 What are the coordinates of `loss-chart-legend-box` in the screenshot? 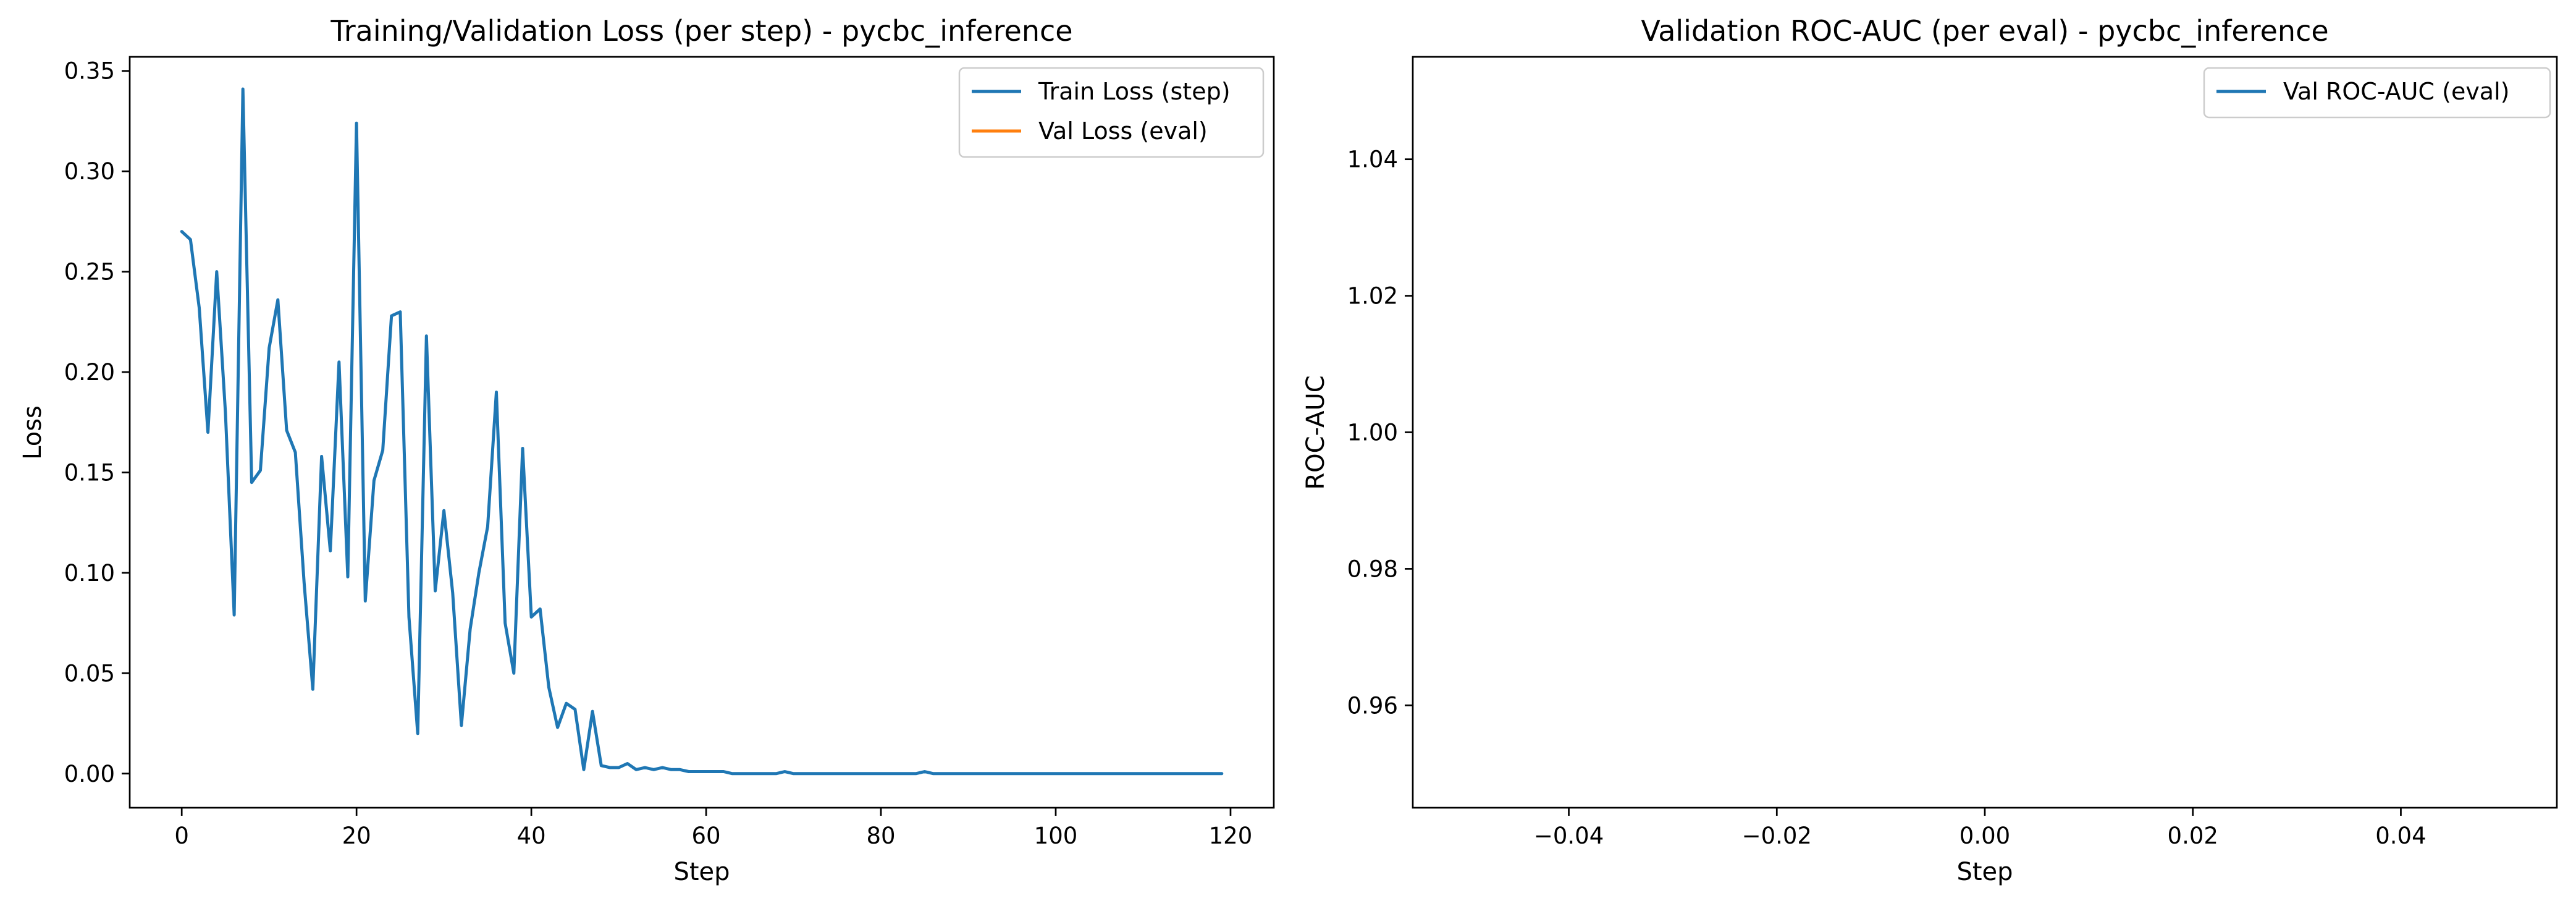 It's located at (1111, 112).